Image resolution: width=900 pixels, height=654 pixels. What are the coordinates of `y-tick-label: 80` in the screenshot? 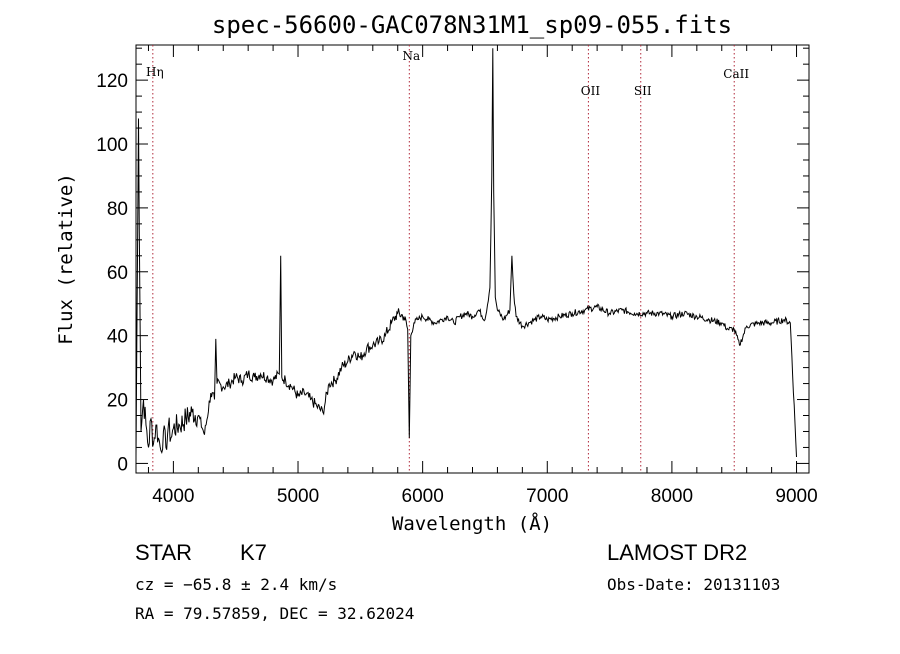 It's located at (117, 209).